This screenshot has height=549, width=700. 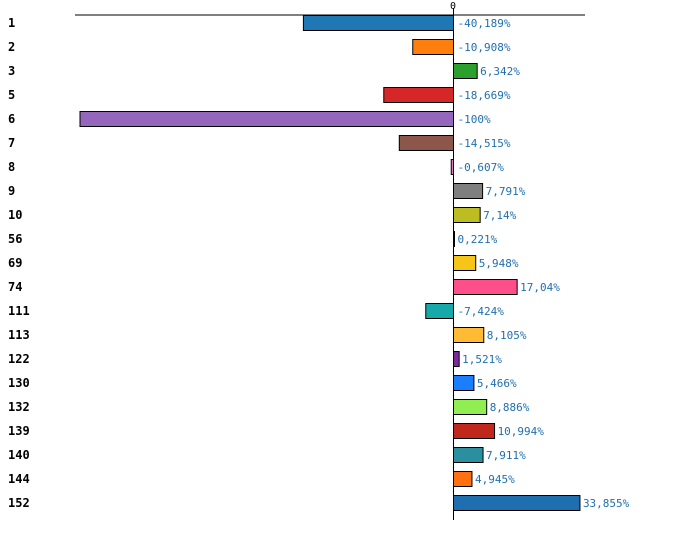 What do you see at coordinates (506, 455) in the screenshot?
I see `value-label: 7,911%` at bounding box center [506, 455].